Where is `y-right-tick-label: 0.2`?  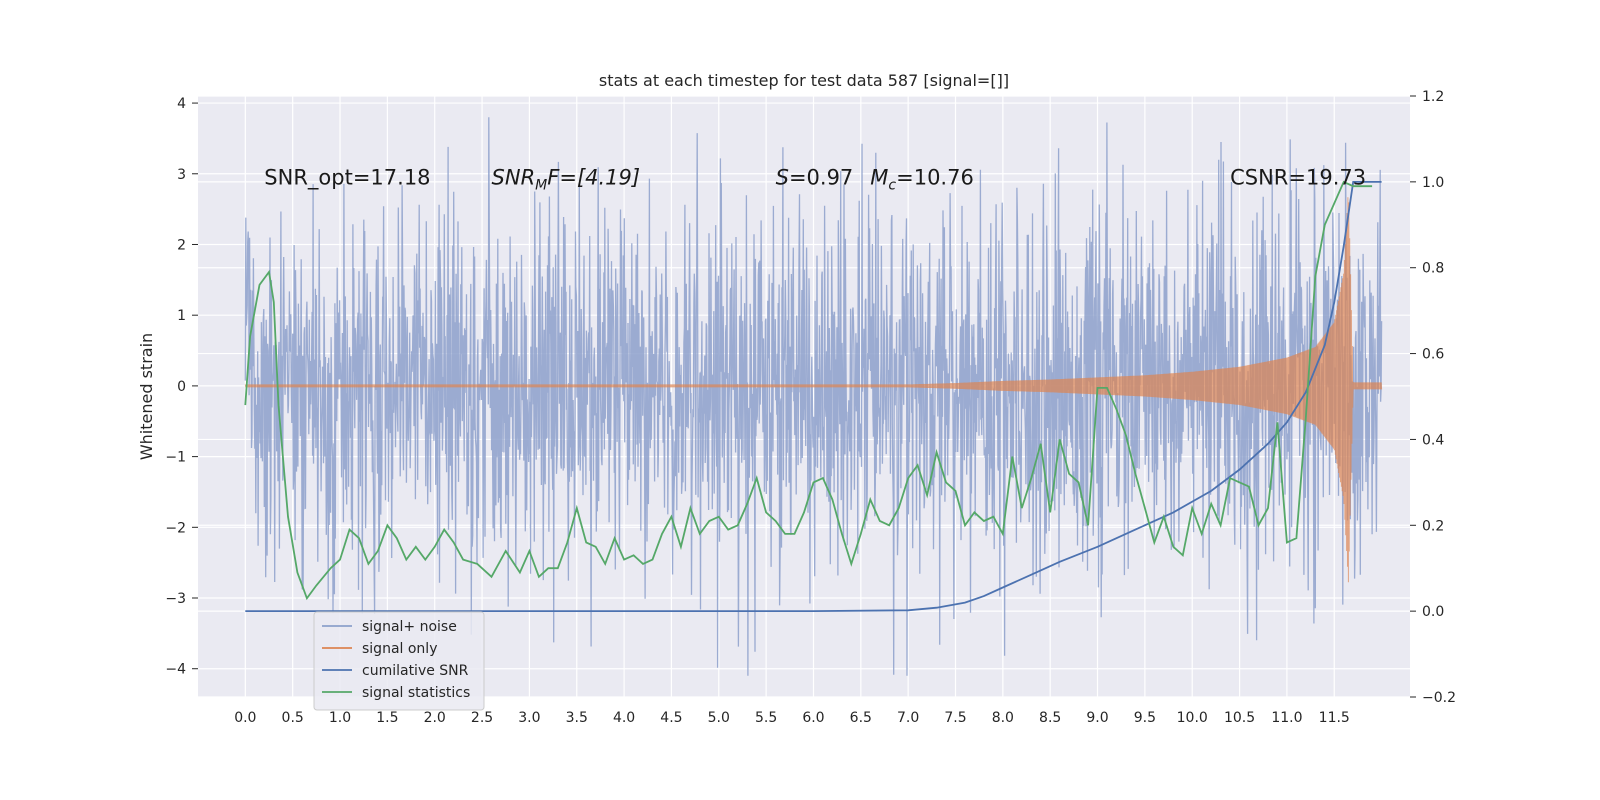
y-right-tick-label: 0.2 is located at coordinates (1433, 526).